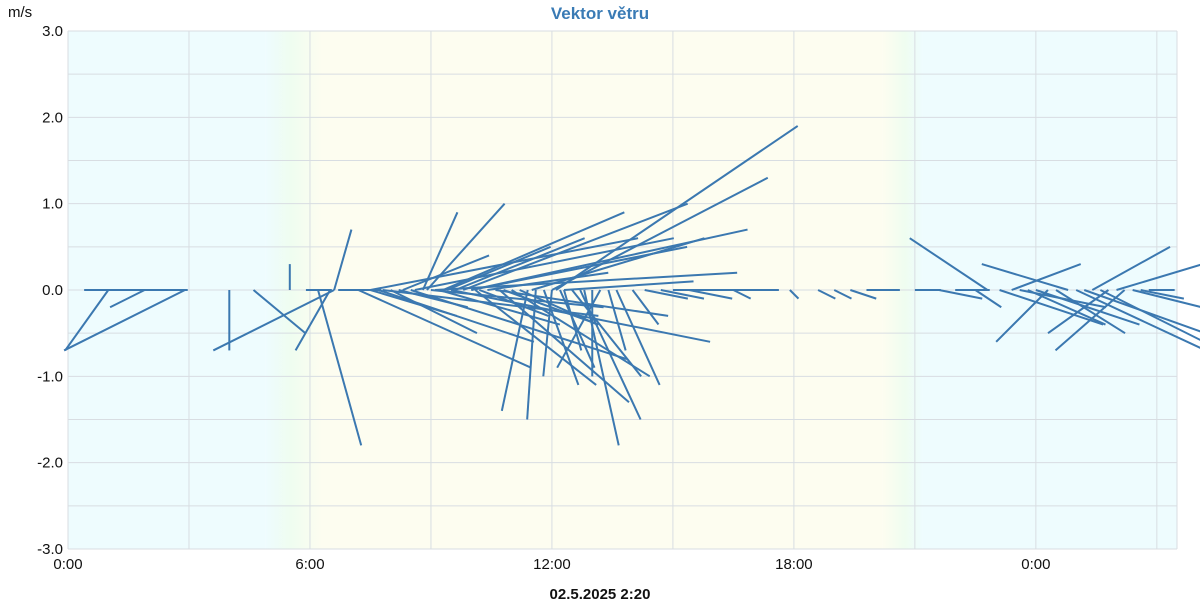  What do you see at coordinates (52, 31) in the screenshot?
I see `y-tick-label: 3.0` at bounding box center [52, 31].